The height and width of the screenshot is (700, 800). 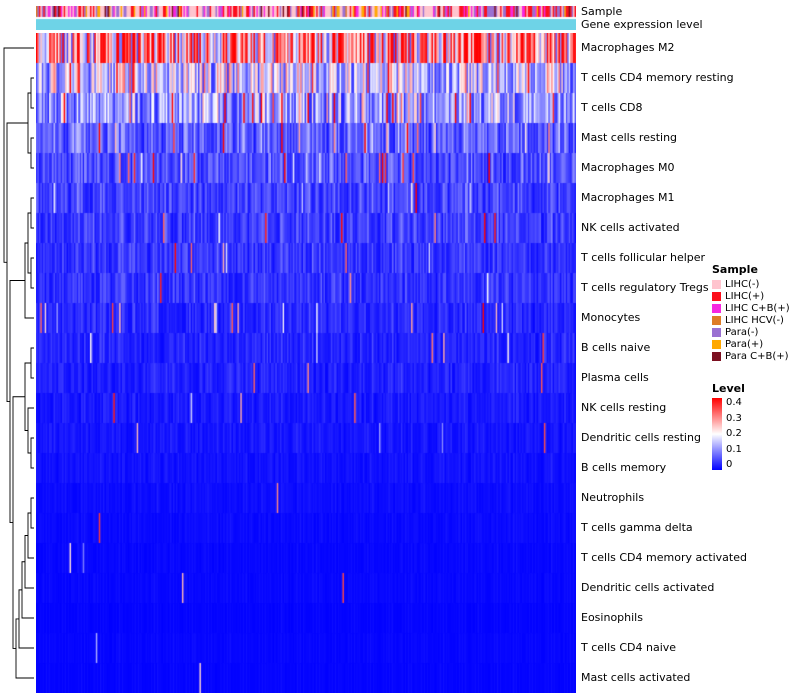 I want to click on row-label: Neutrophils, so click(x=613, y=497).